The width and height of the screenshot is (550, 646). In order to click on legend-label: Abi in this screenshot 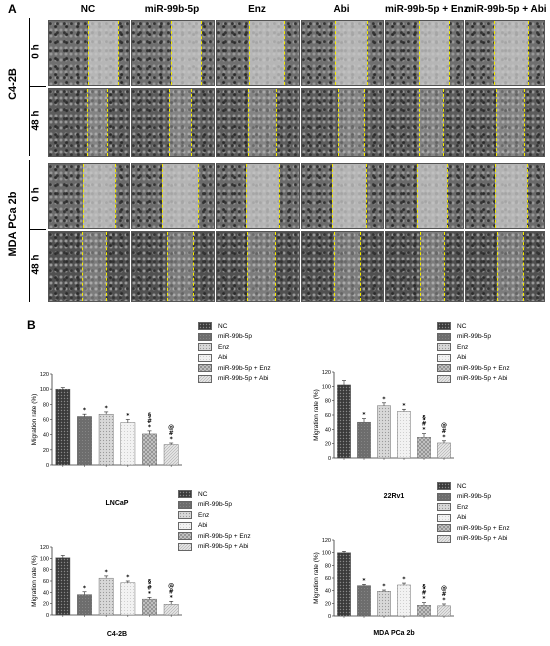, I will do `click(223, 358)`.